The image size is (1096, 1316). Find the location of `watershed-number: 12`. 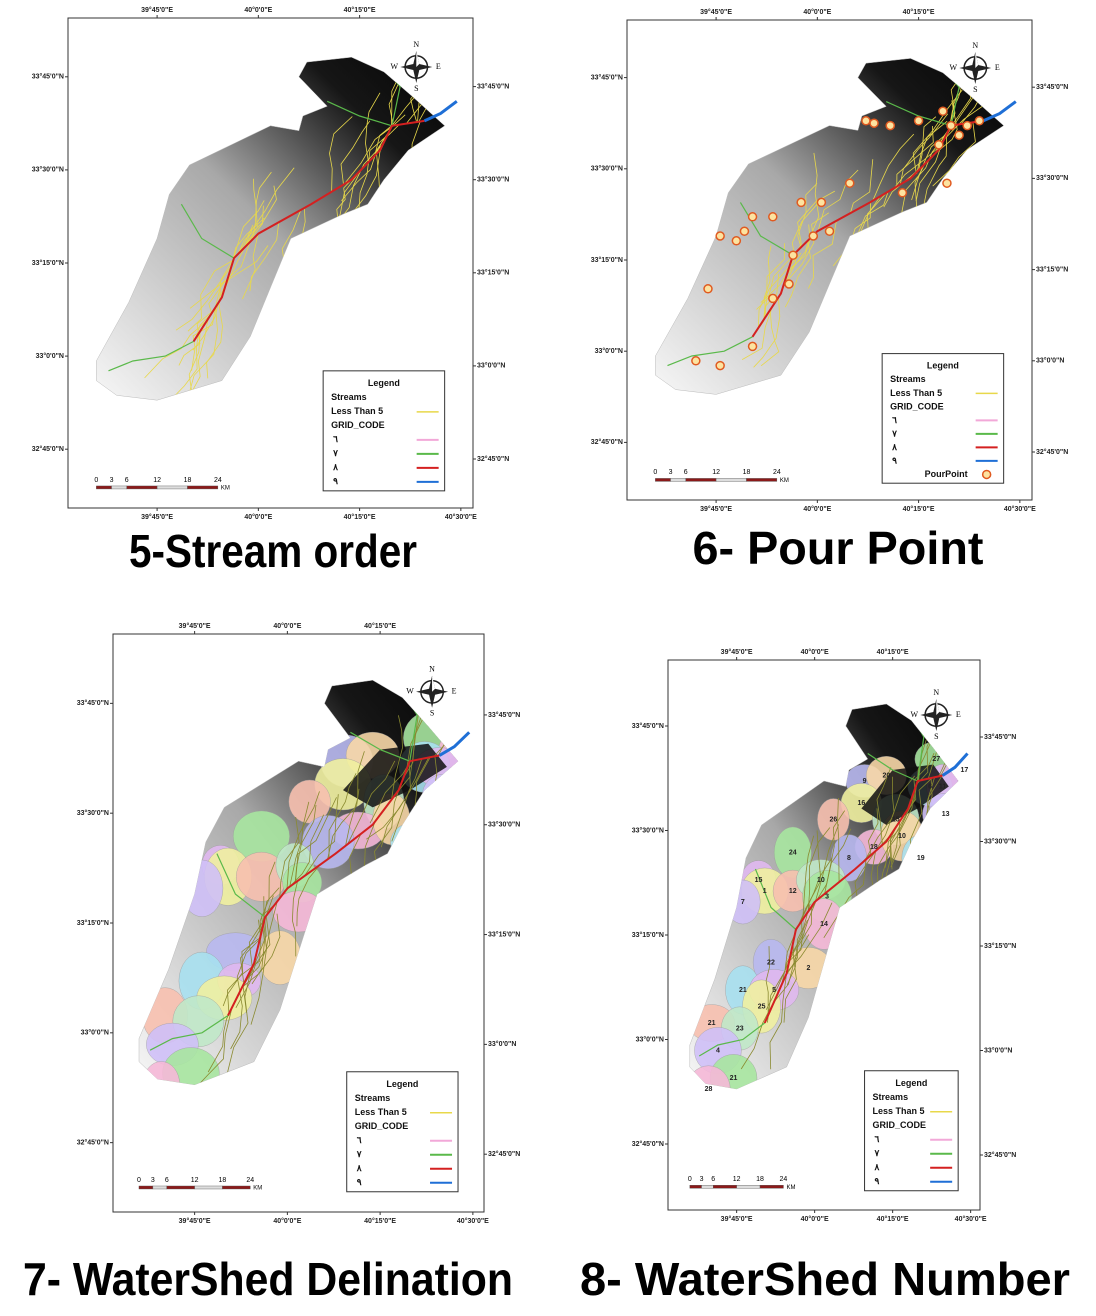

watershed-number: 12 is located at coordinates (793, 891).